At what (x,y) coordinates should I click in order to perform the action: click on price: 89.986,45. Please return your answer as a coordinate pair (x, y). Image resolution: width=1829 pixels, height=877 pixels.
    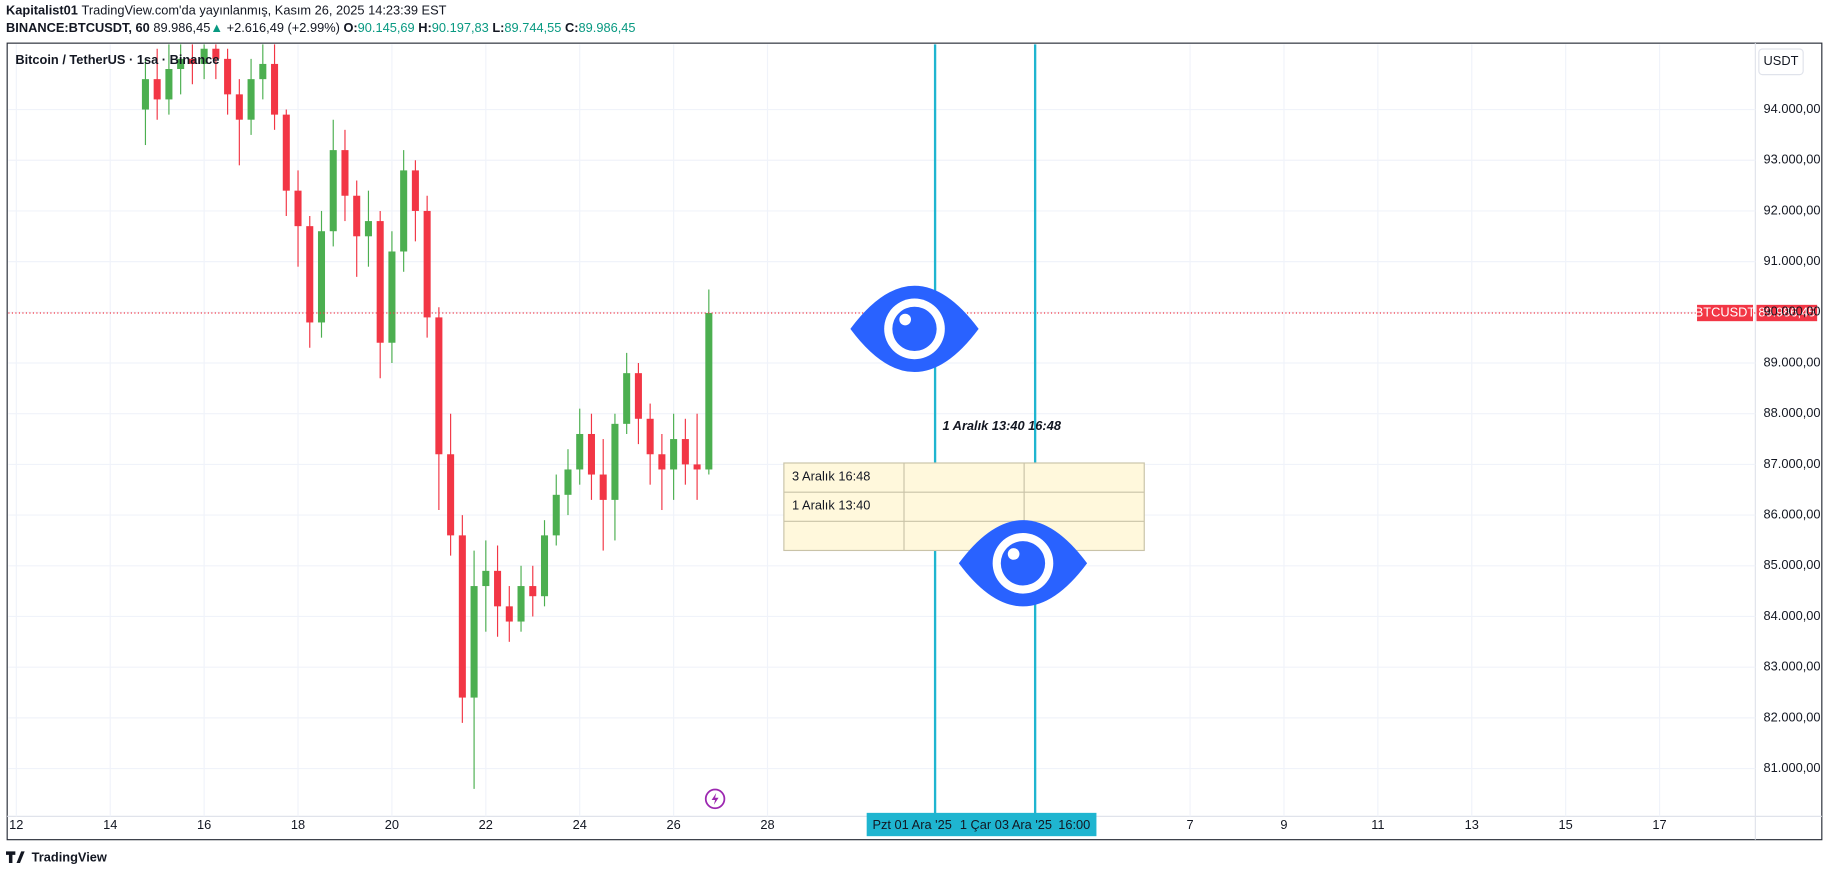
    Looking at the image, I should click on (181, 28).